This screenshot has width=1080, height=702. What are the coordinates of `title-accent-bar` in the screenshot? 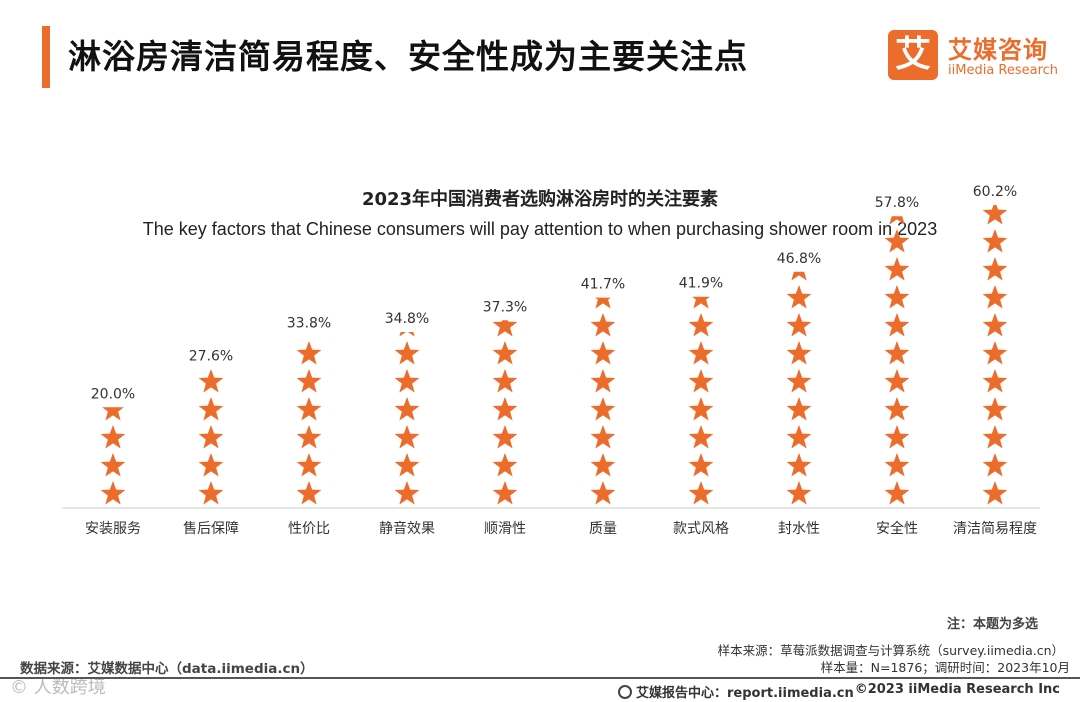 It's located at (46, 57).